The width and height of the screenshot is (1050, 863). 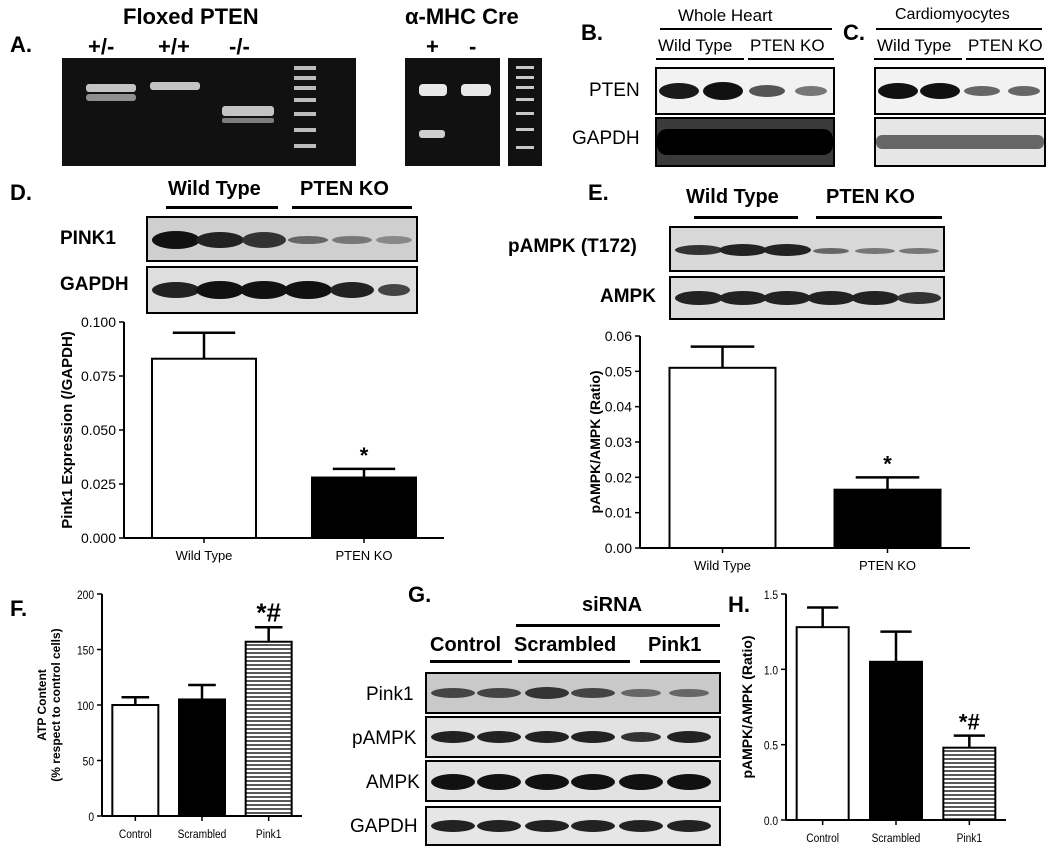 I want to click on y-tick-label-D: 0.075, so click(x=98, y=376).